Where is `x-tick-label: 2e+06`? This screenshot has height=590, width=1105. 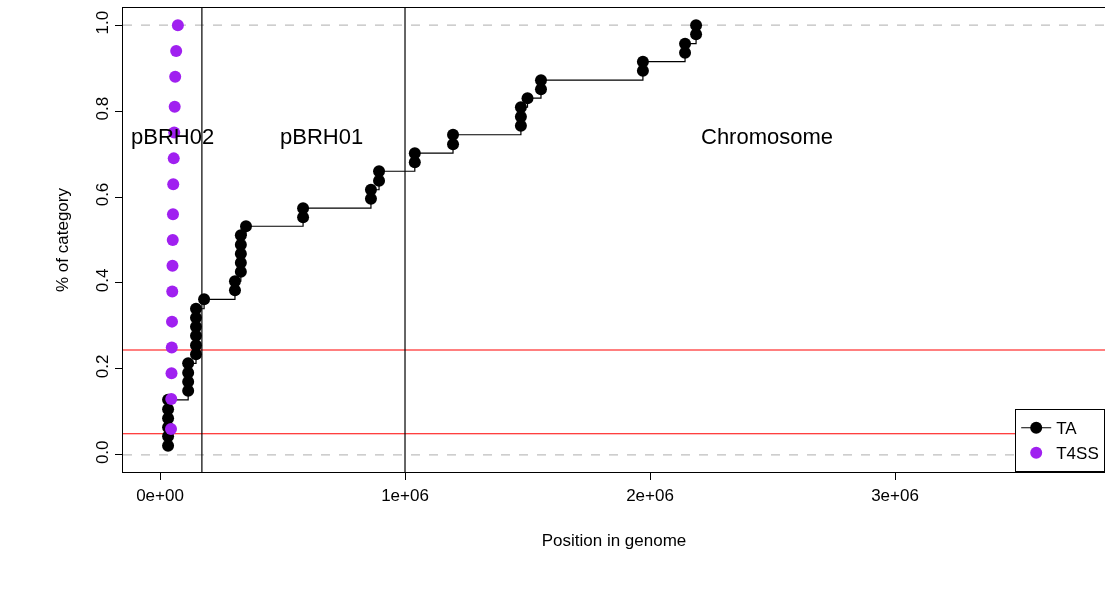
x-tick-label: 2e+06 is located at coordinates (650, 495).